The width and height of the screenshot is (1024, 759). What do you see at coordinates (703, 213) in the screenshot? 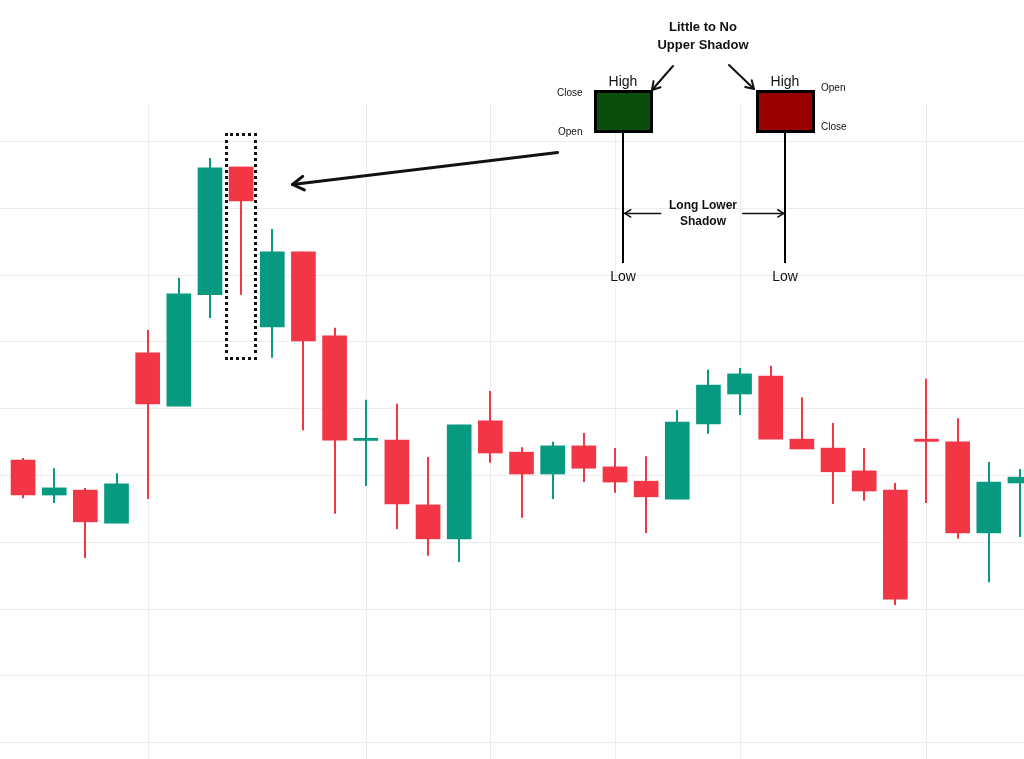
I see `annotation: Long Lower Shadow` at bounding box center [703, 213].